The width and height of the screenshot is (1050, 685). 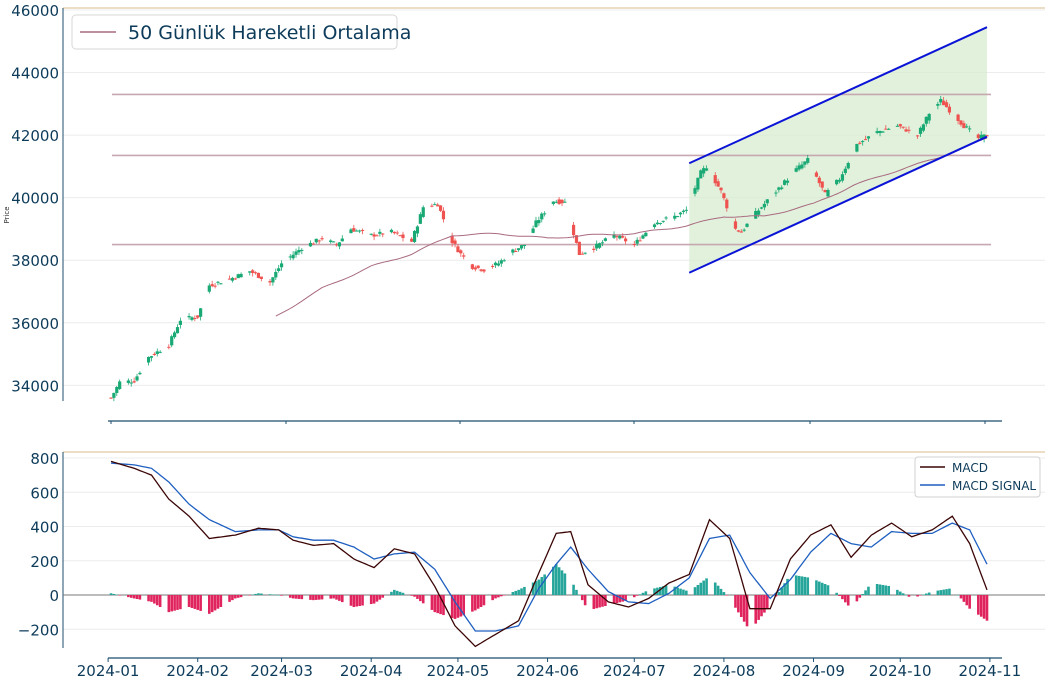 I want to click on price-legend-box, so click(x=234, y=32).